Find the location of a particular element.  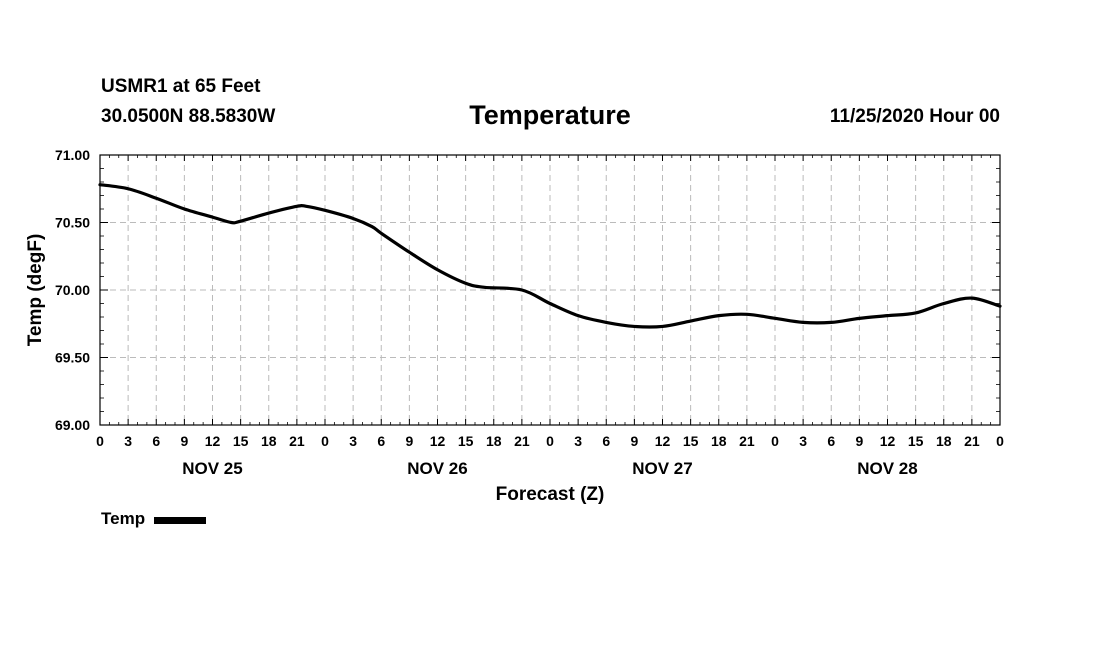

y-tick-label: 70.00 is located at coordinates (72, 290).